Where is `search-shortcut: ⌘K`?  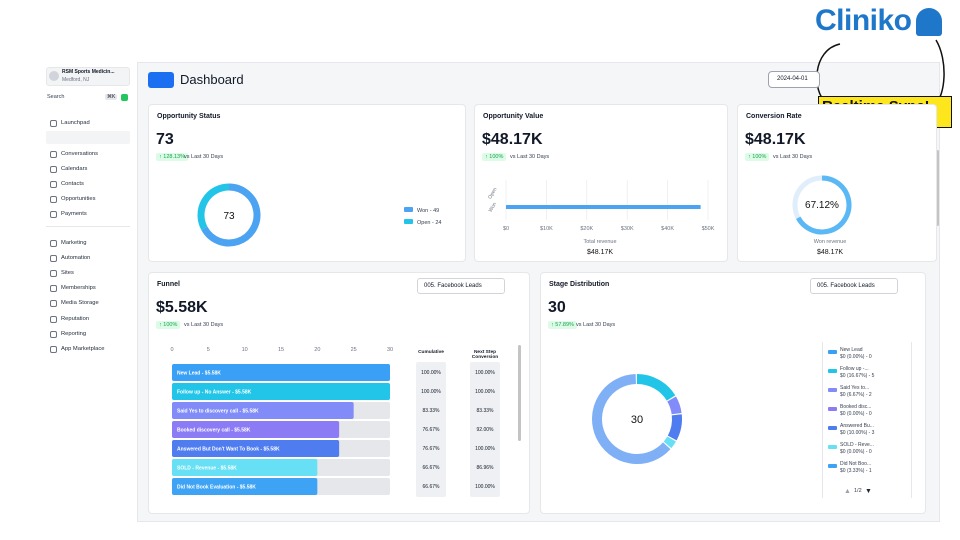
search-shortcut: ⌘K is located at coordinates (111, 97).